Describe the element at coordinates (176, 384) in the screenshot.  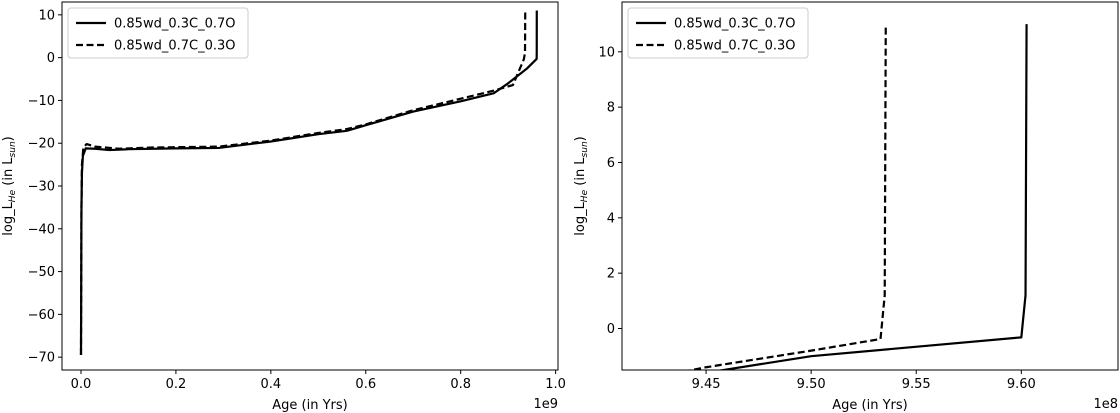
I see `x-tick-label: 0.2` at that location.